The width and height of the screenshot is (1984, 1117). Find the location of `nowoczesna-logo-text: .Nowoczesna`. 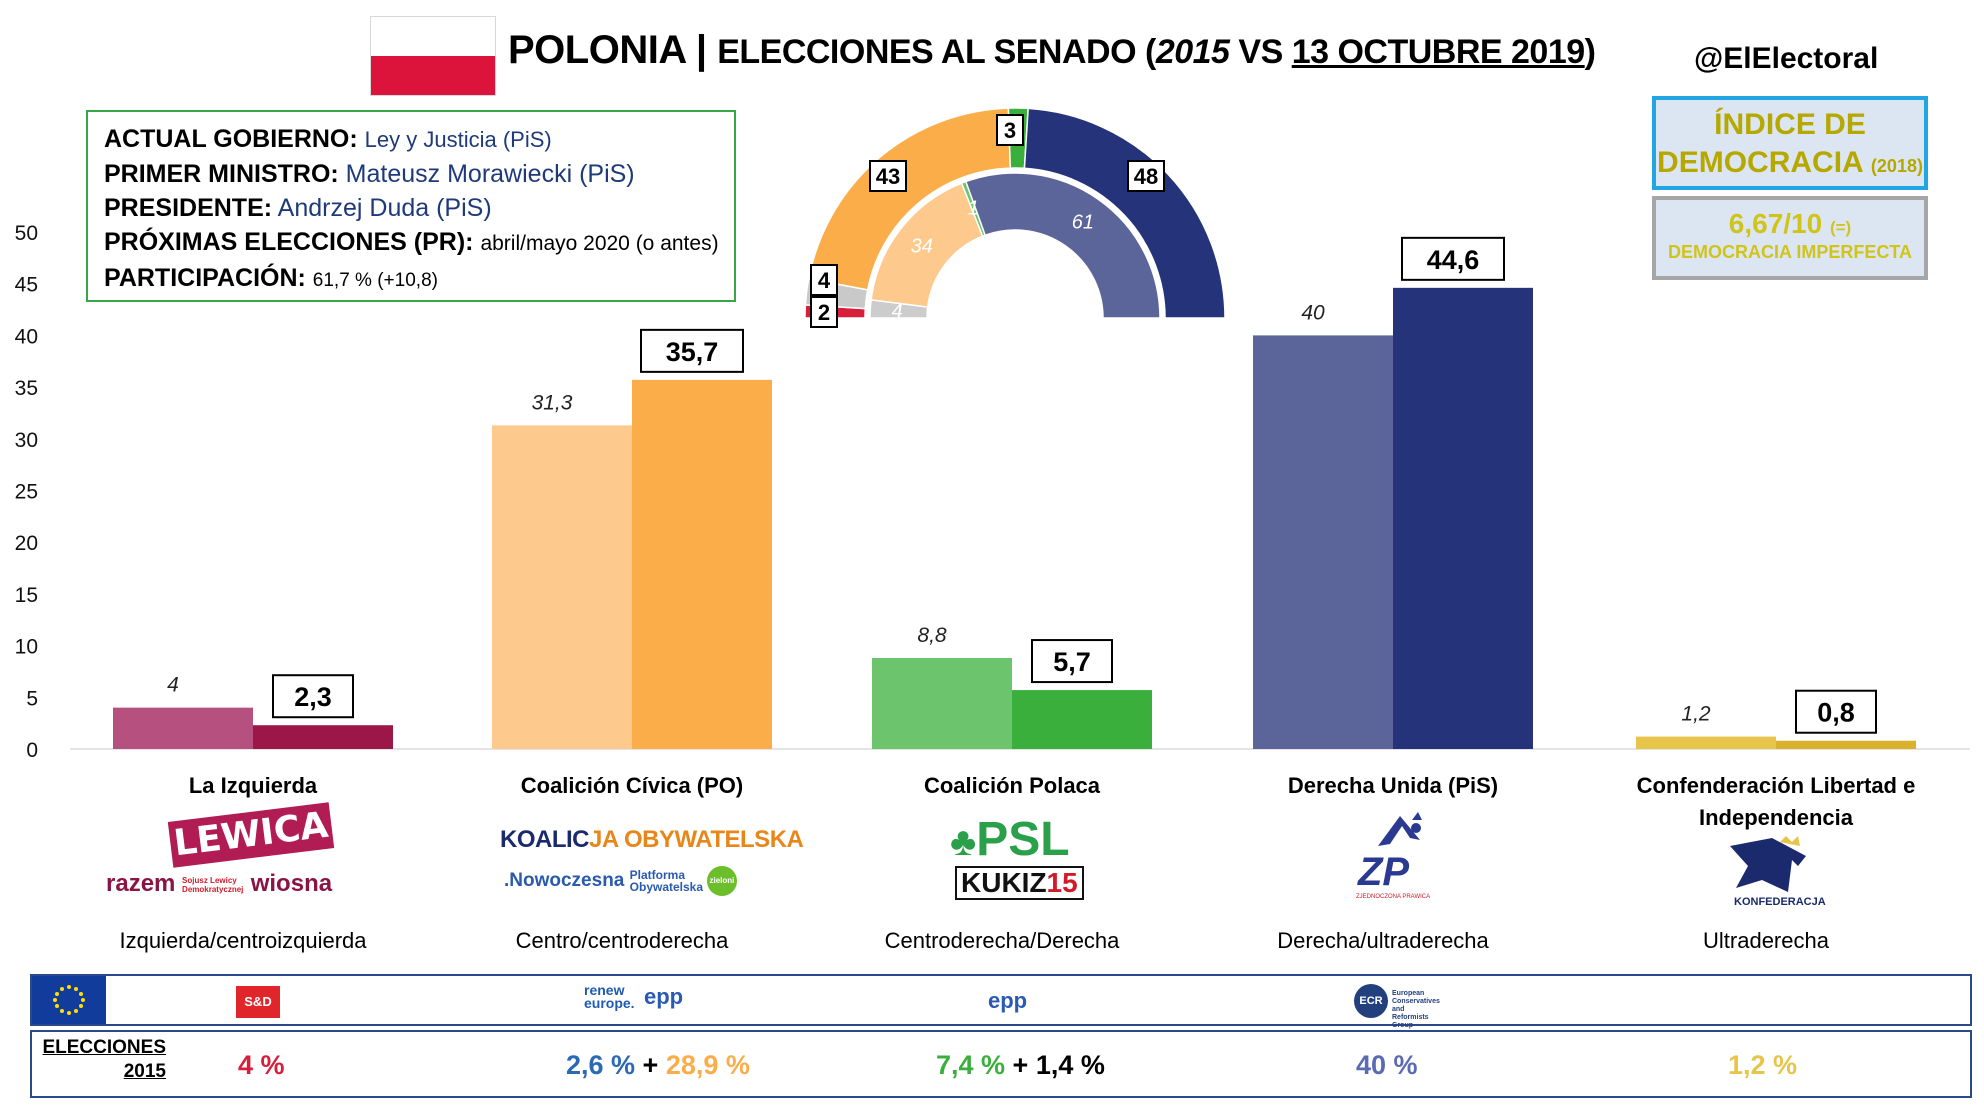

nowoczesna-logo-text: .Nowoczesna is located at coordinates (564, 881).